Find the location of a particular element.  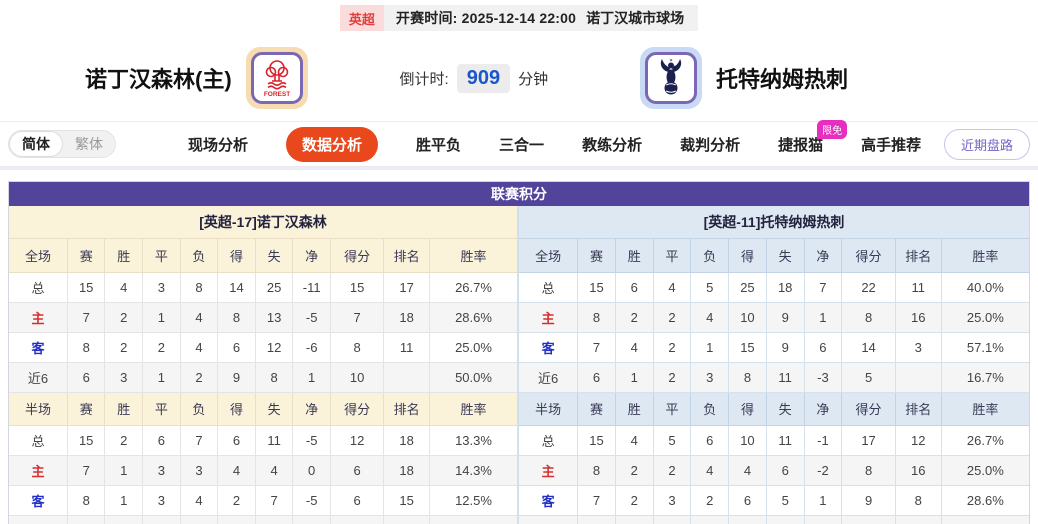

stat-cell: 25.0% is located at coordinates (984, 470).